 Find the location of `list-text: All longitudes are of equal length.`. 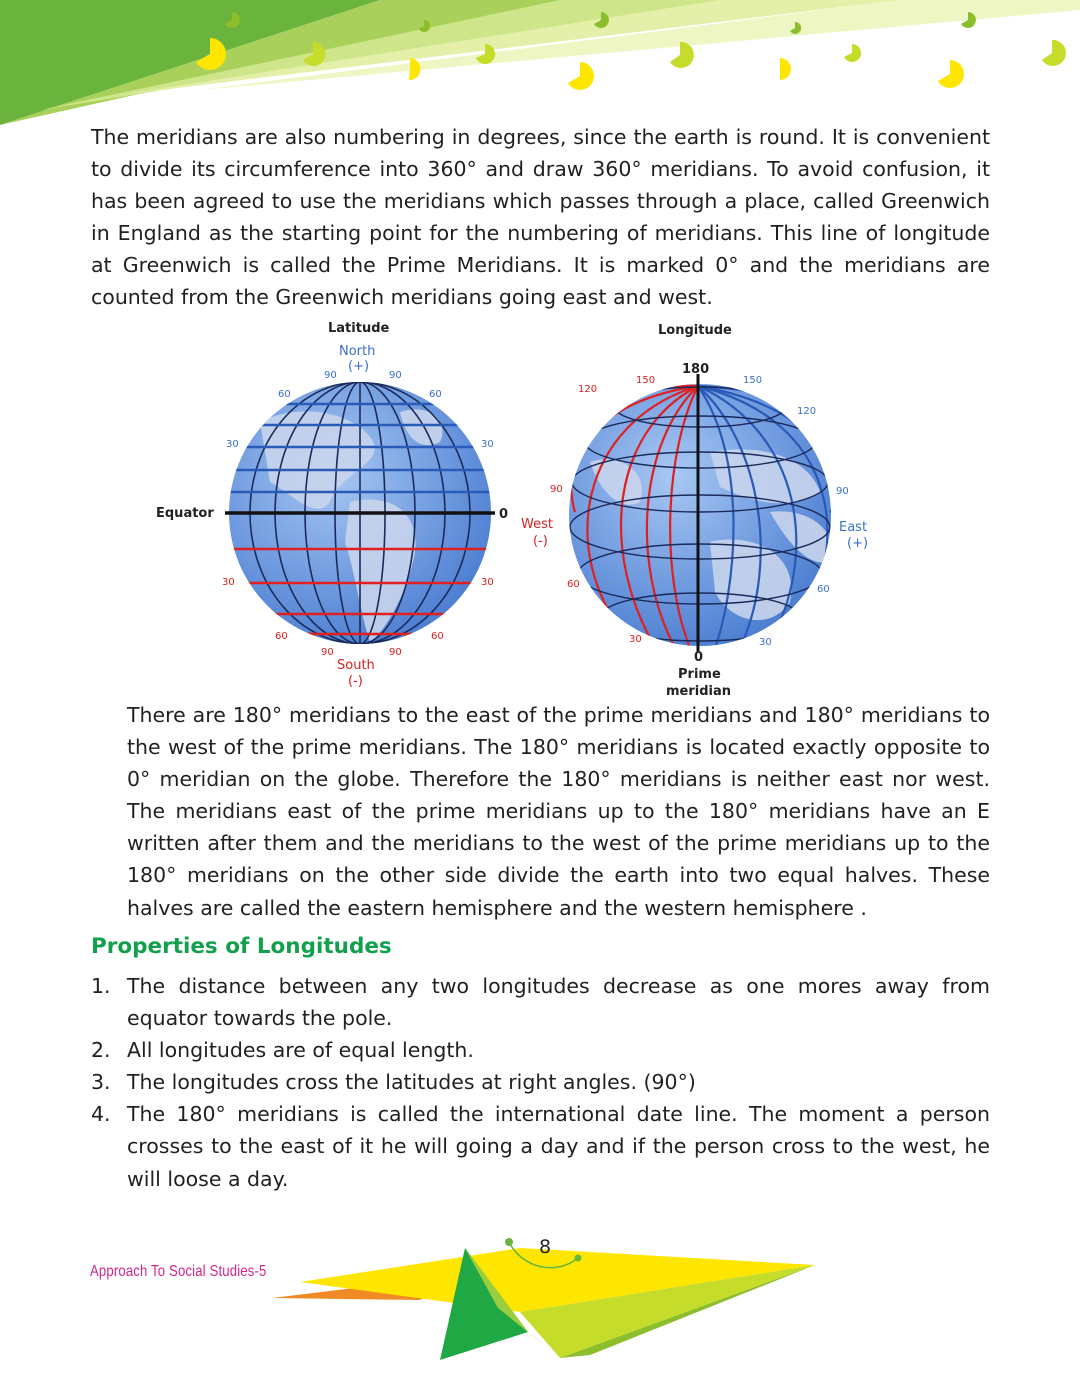

list-text: All longitudes are of equal length. is located at coordinates (300, 1050).